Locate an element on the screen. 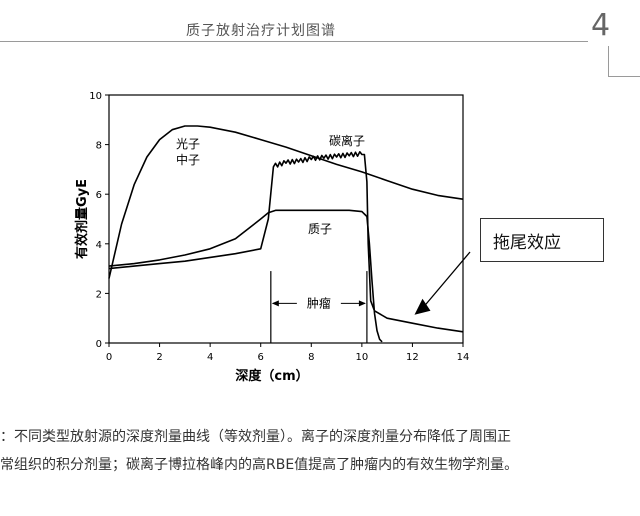  series-label: 中子 is located at coordinates (188, 159).